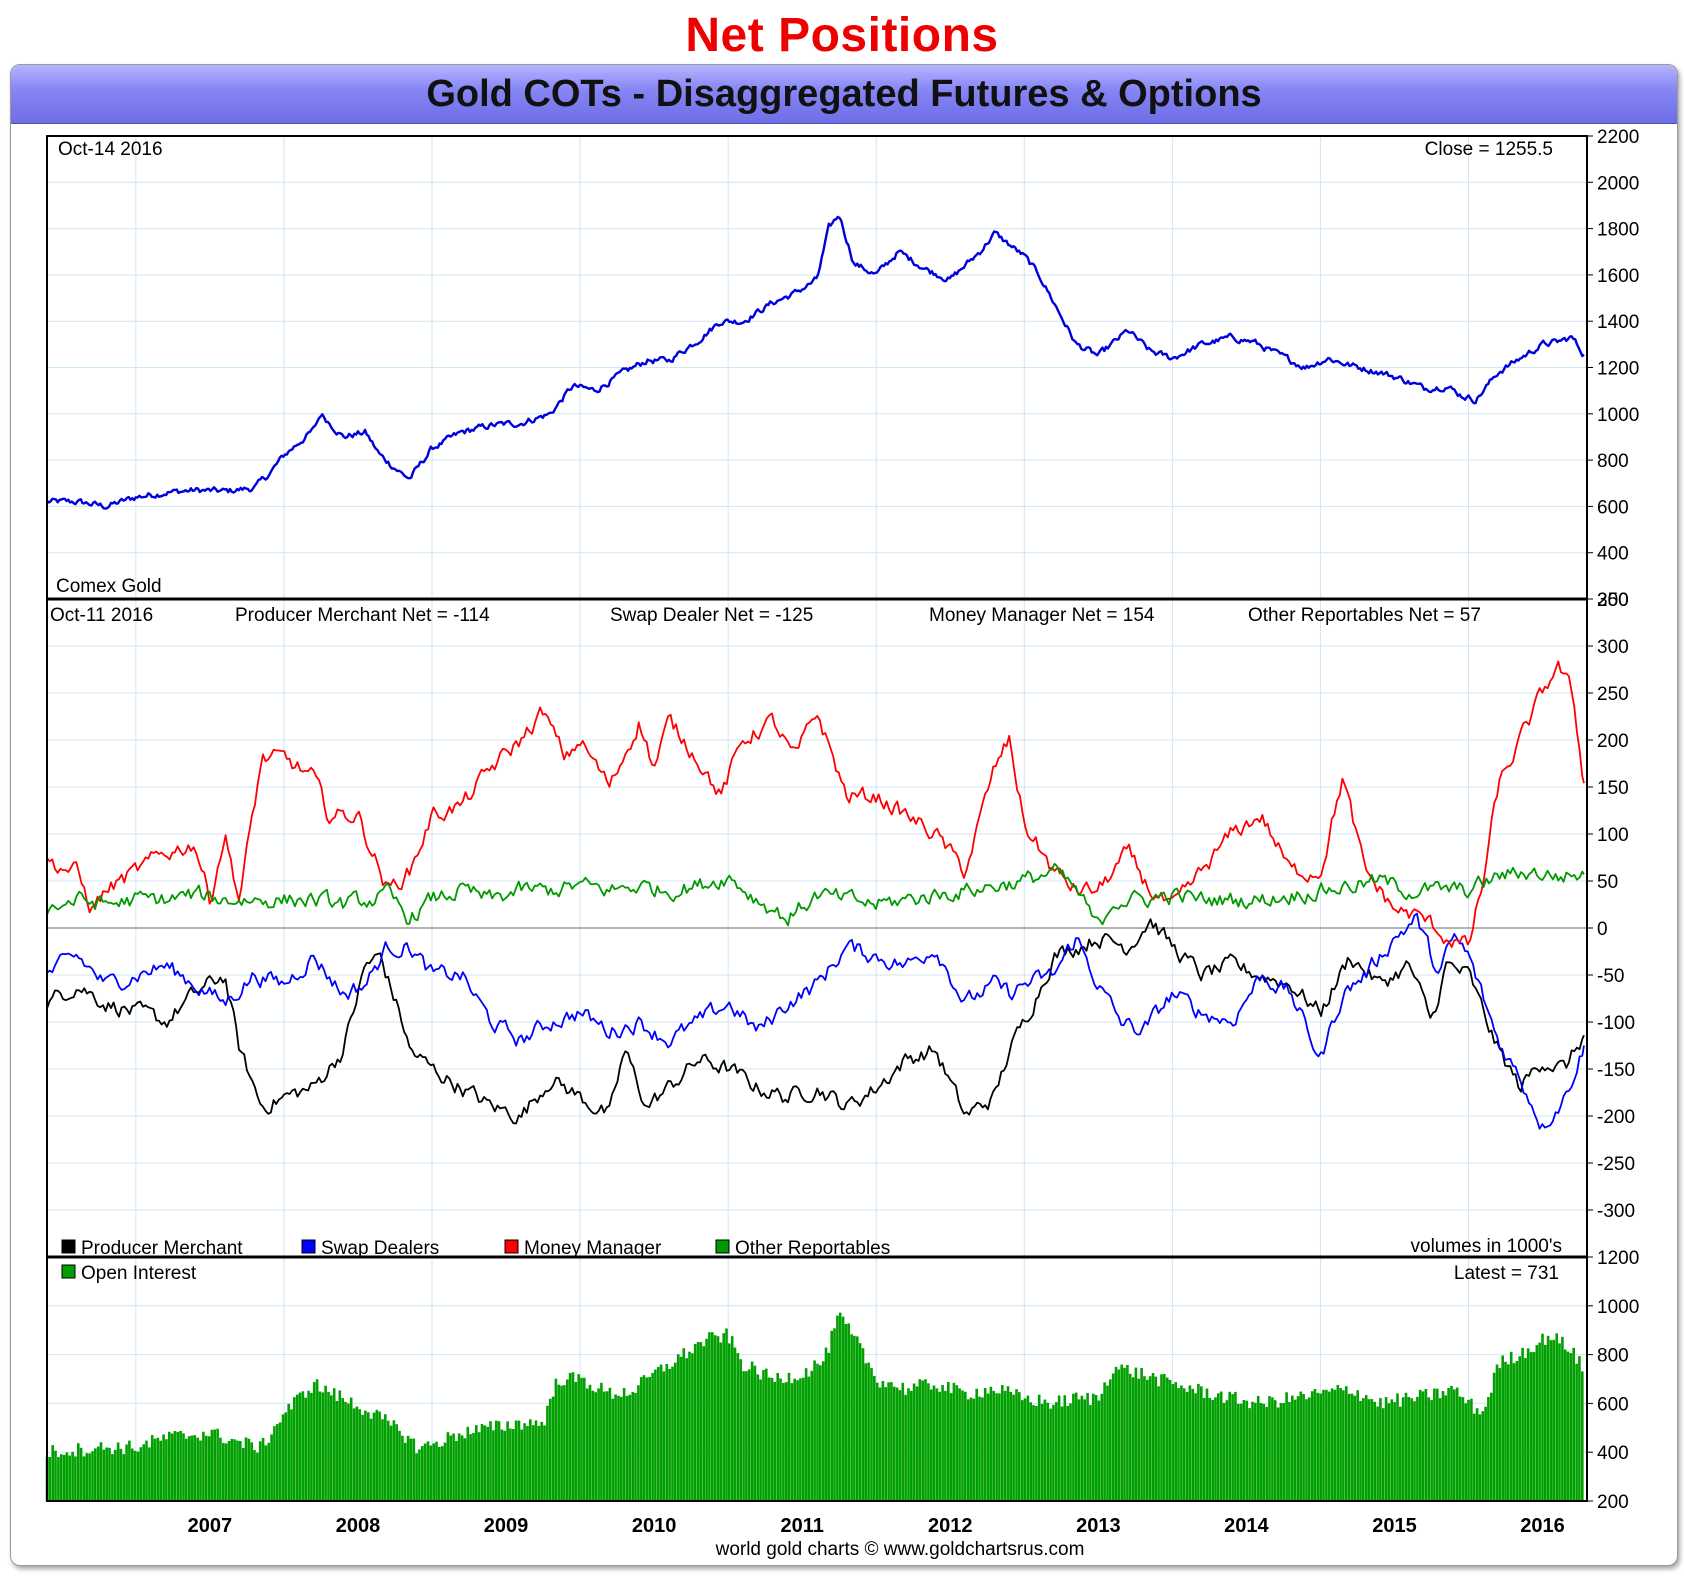 The height and width of the screenshot is (1576, 1684). Describe the element at coordinates (362, 615) in the screenshot. I see `producer-net-value: Producer Merchant Net = -114` at that location.